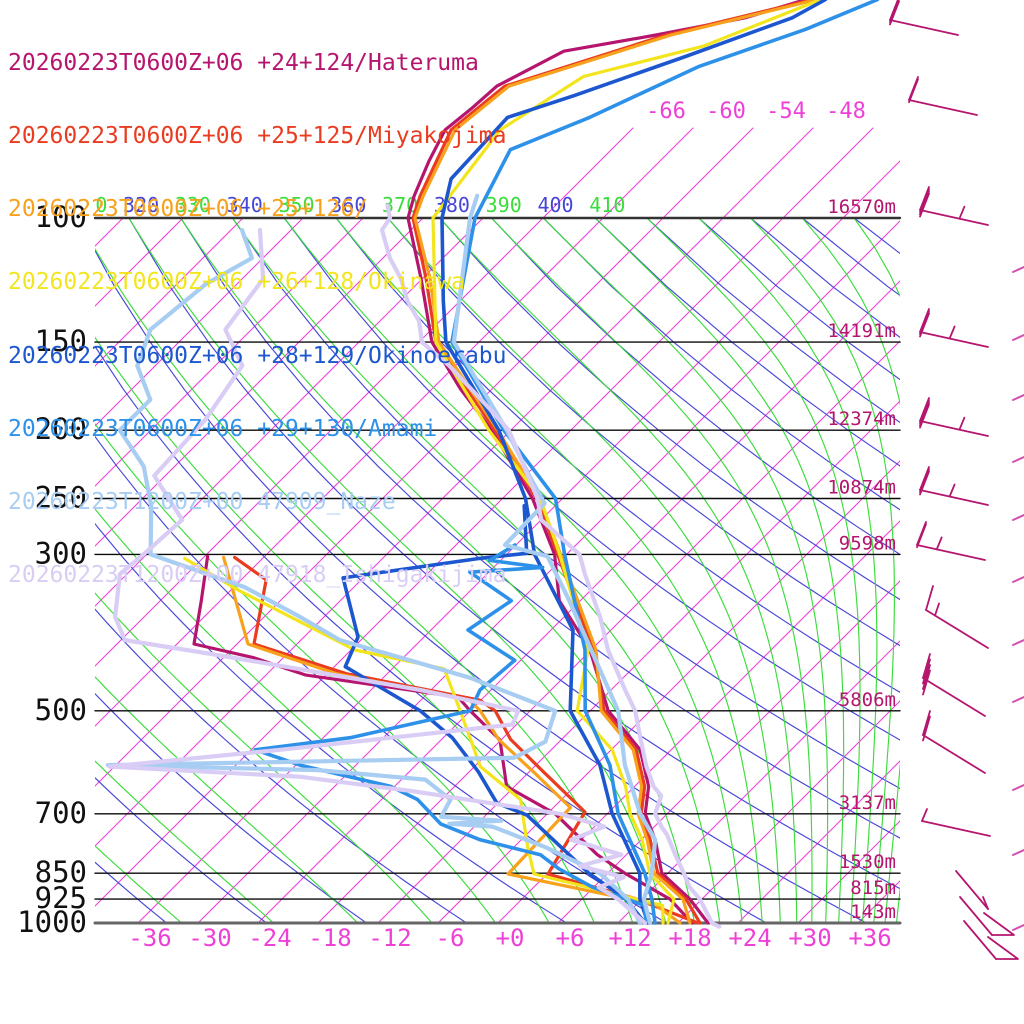  I want to click on legend-item: 20260223T0600Z+06 +25+126/, so click(188, 209).